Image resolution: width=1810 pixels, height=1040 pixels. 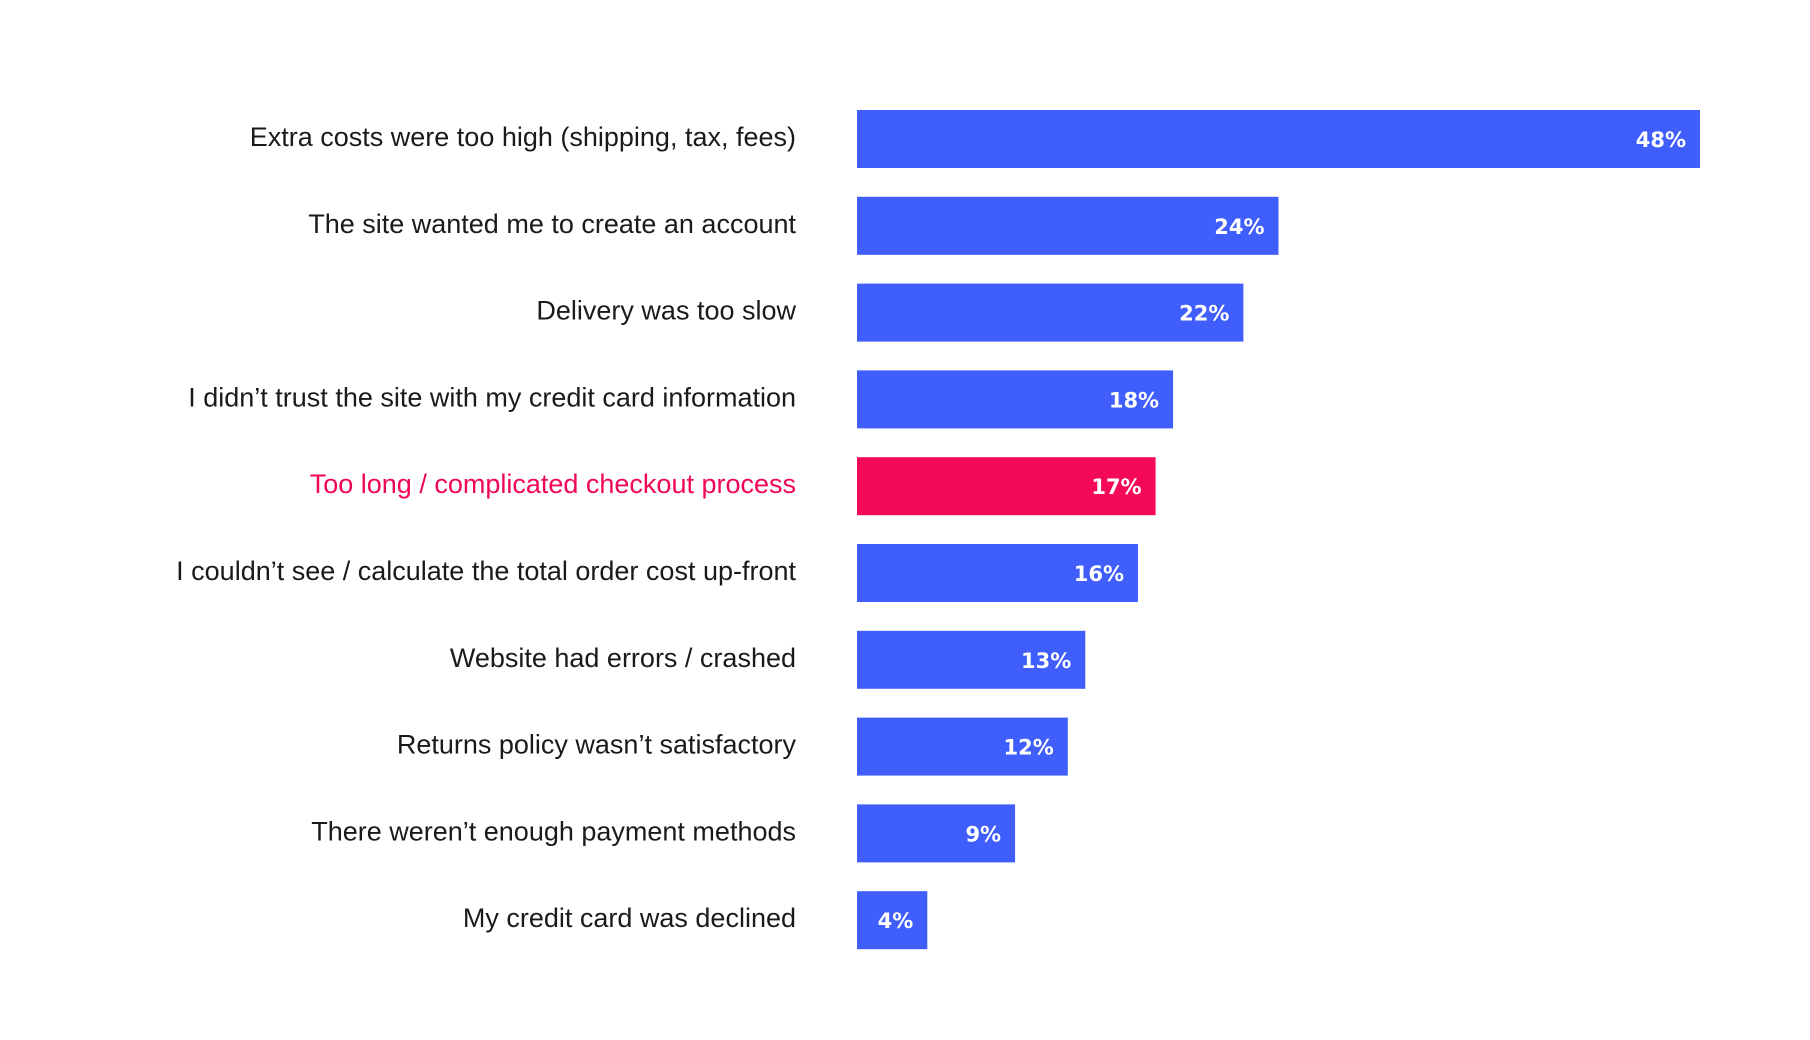 What do you see at coordinates (666, 311) in the screenshot?
I see `category-label: Delivery was too slow` at bounding box center [666, 311].